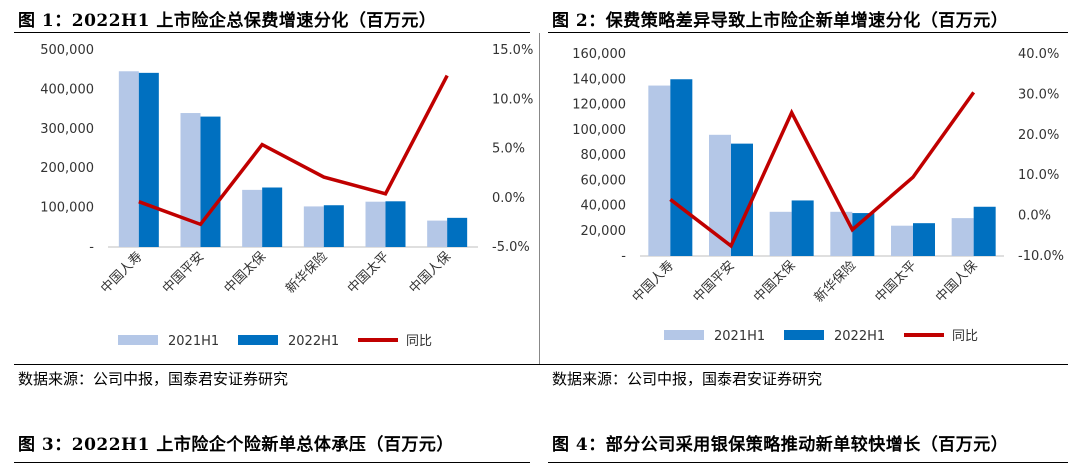 Image resolution: width=1080 pixels, height=474 pixels. What do you see at coordinates (599, 79) in the screenshot?
I see `fig2-left-tick-label: 140,000` at bounding box center [599, 79].